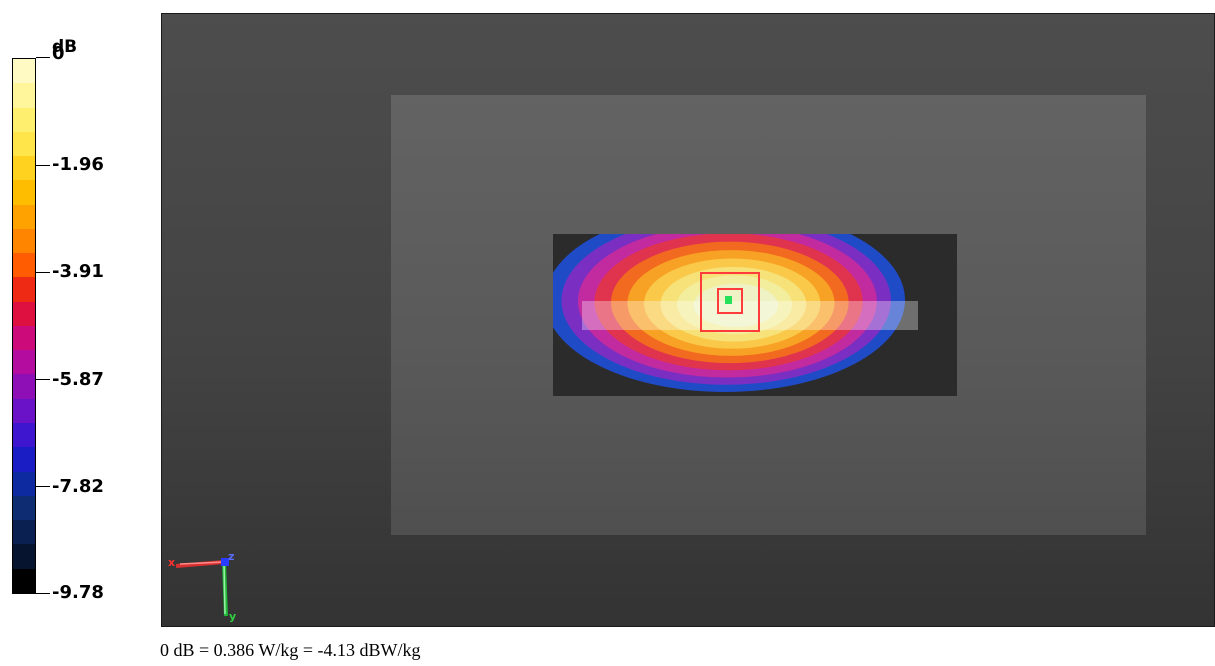  What do you see at coordinates (290, 650) in the screenshot?
I see `db-reference-note: 0 dB = 0.386 W/kg = -4.13 dBW/kg` at bounding box center [290, 650].